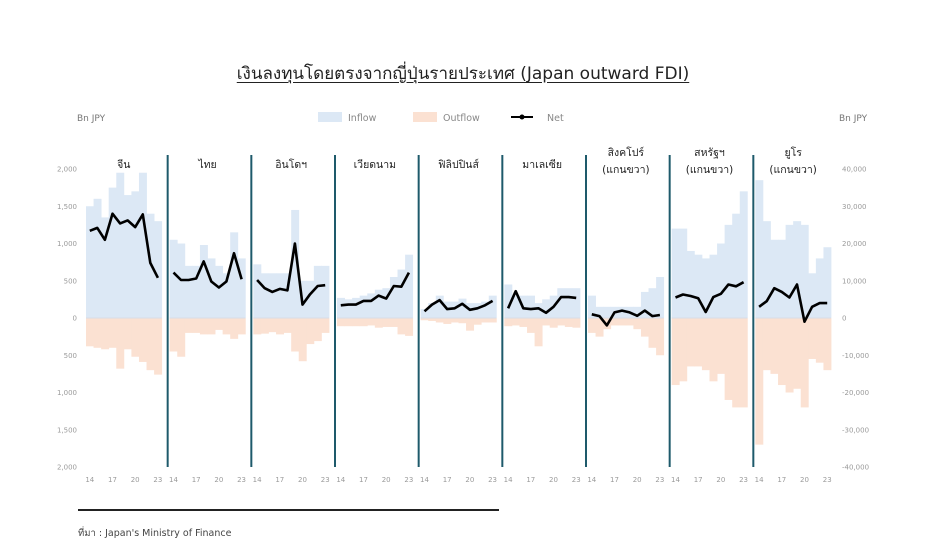 The image size is (926, 555). Describe the element at coordinates (75, 319) in the screenshot. I see `left-tick-label: 0` at that location.